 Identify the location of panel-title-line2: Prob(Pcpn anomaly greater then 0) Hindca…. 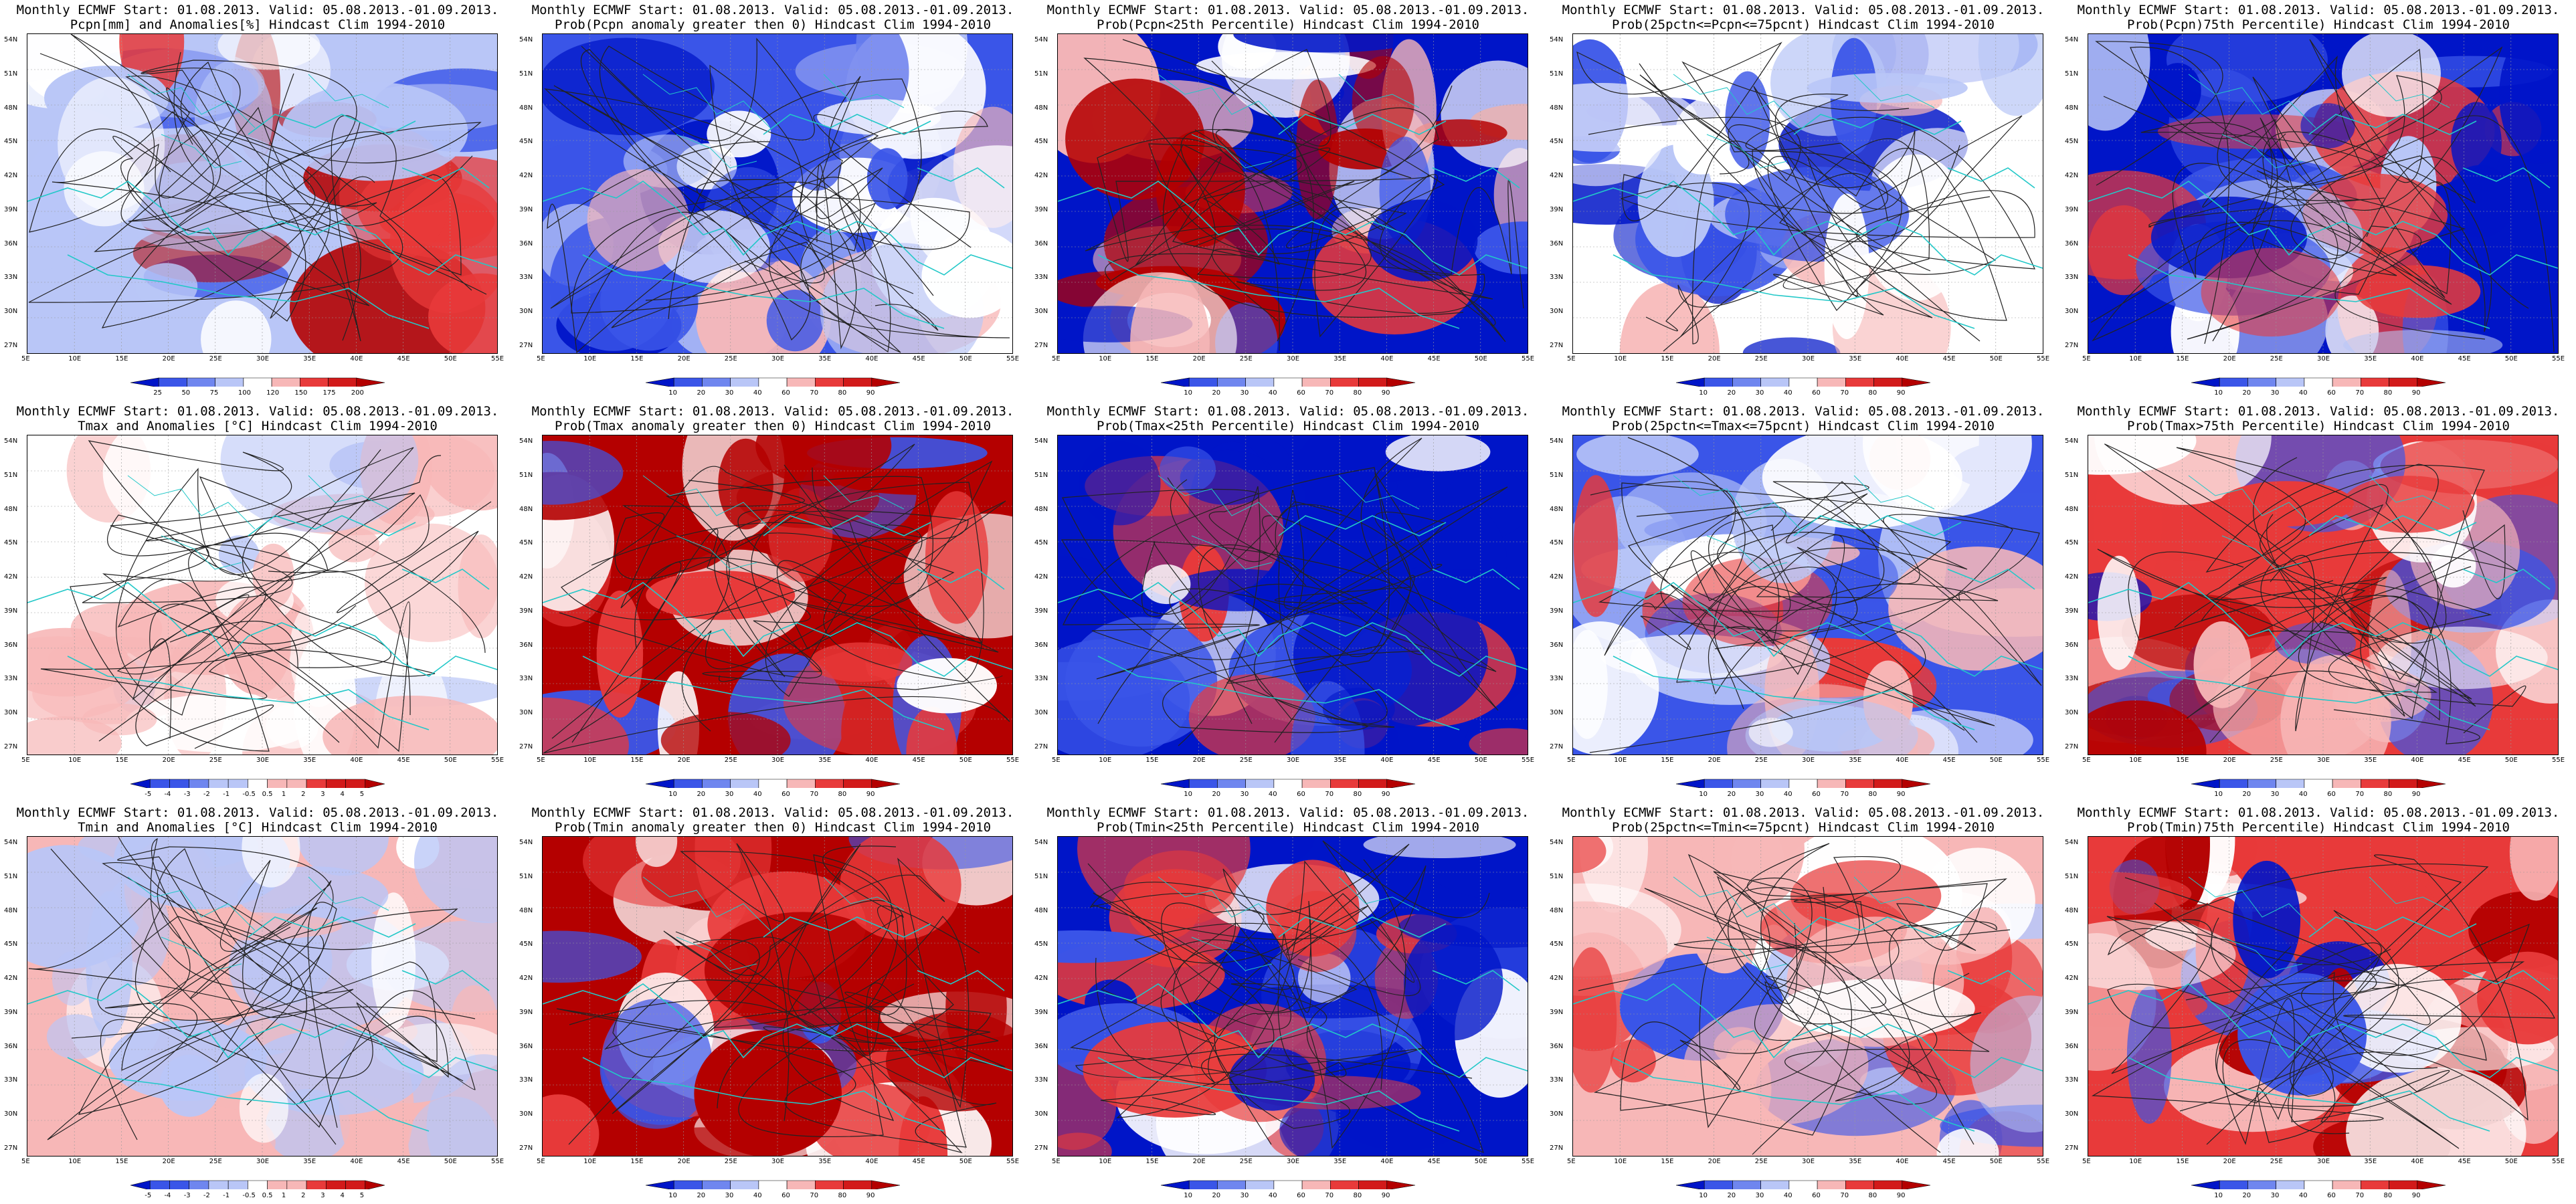
(773, 24).